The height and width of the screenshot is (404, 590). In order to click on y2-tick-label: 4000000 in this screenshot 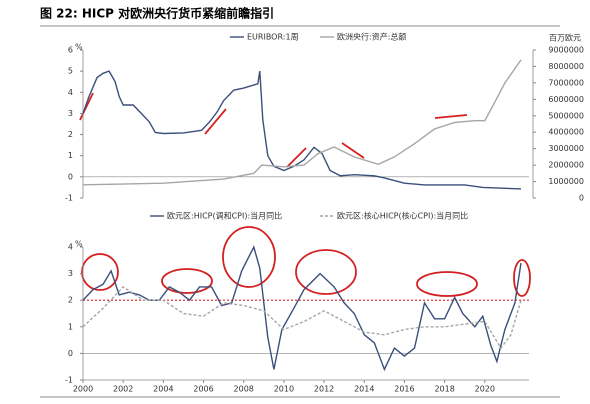, I will do `click(566, 132)`.